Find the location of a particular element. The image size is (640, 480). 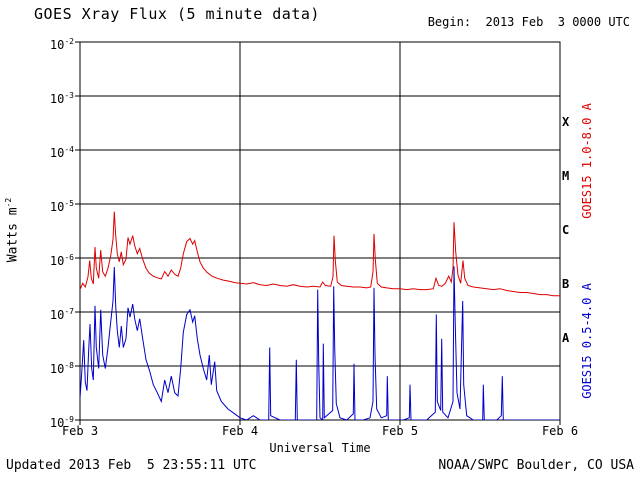

y-tick-label: 10-5 is located at coordinates (61, 206).